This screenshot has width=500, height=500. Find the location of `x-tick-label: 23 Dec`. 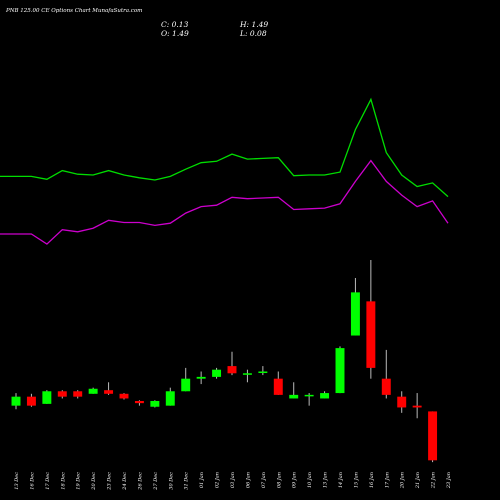

x-tick-label: 23 Dec is located at coordinates (110, 481).